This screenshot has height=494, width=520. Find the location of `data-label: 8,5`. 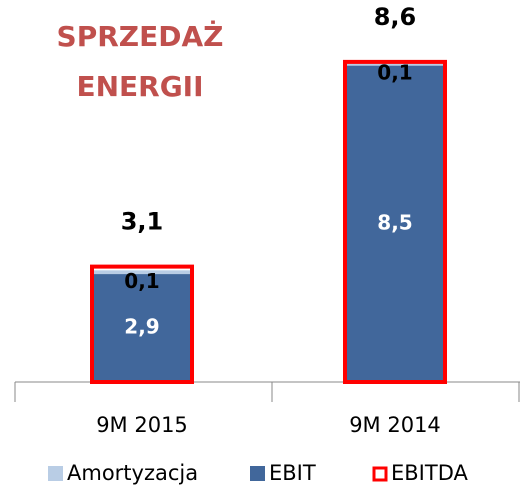

data-label: 8,5 is located at coordinates (394, 222).